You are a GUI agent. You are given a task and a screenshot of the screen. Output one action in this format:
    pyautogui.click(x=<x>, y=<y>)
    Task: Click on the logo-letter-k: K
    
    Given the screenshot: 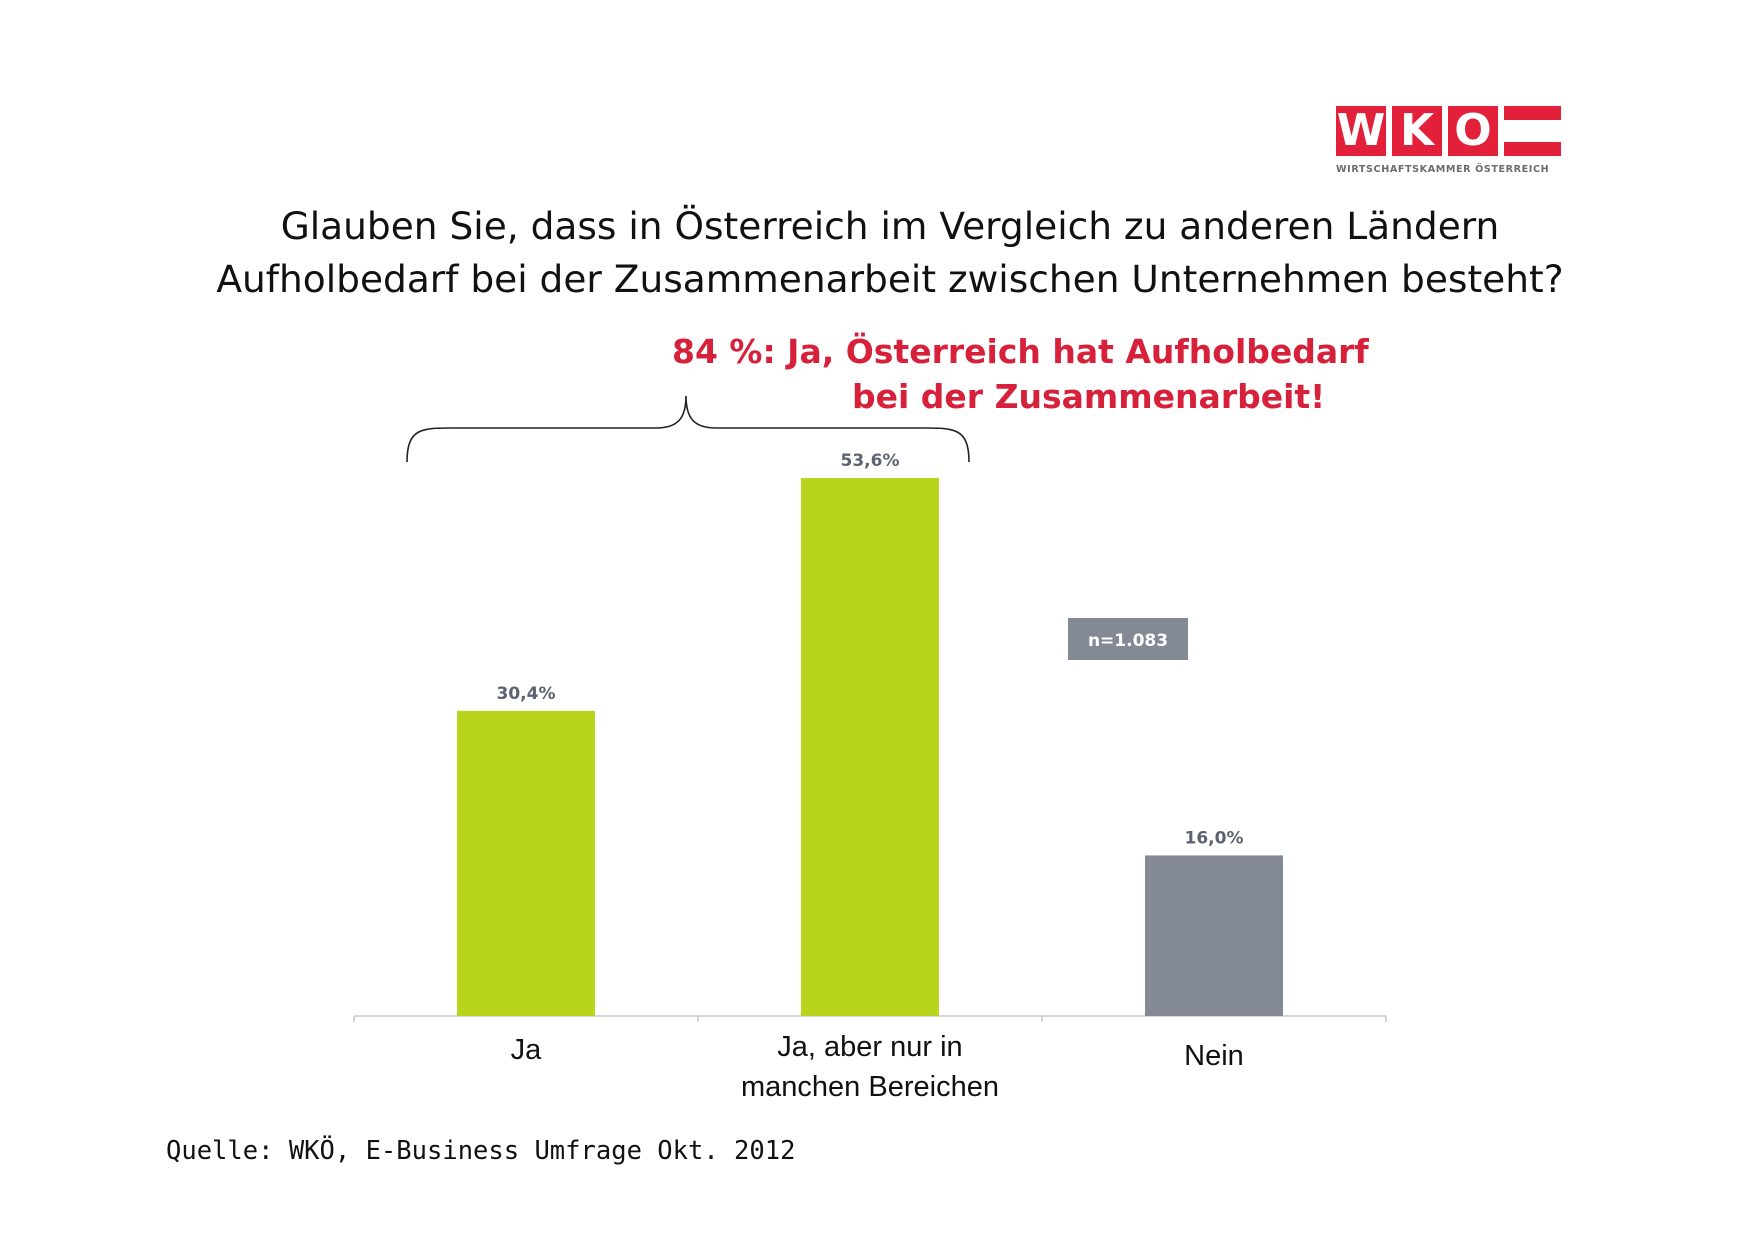 What is the action you would take?
    pyautogui.click(x=1417, y=131)
    